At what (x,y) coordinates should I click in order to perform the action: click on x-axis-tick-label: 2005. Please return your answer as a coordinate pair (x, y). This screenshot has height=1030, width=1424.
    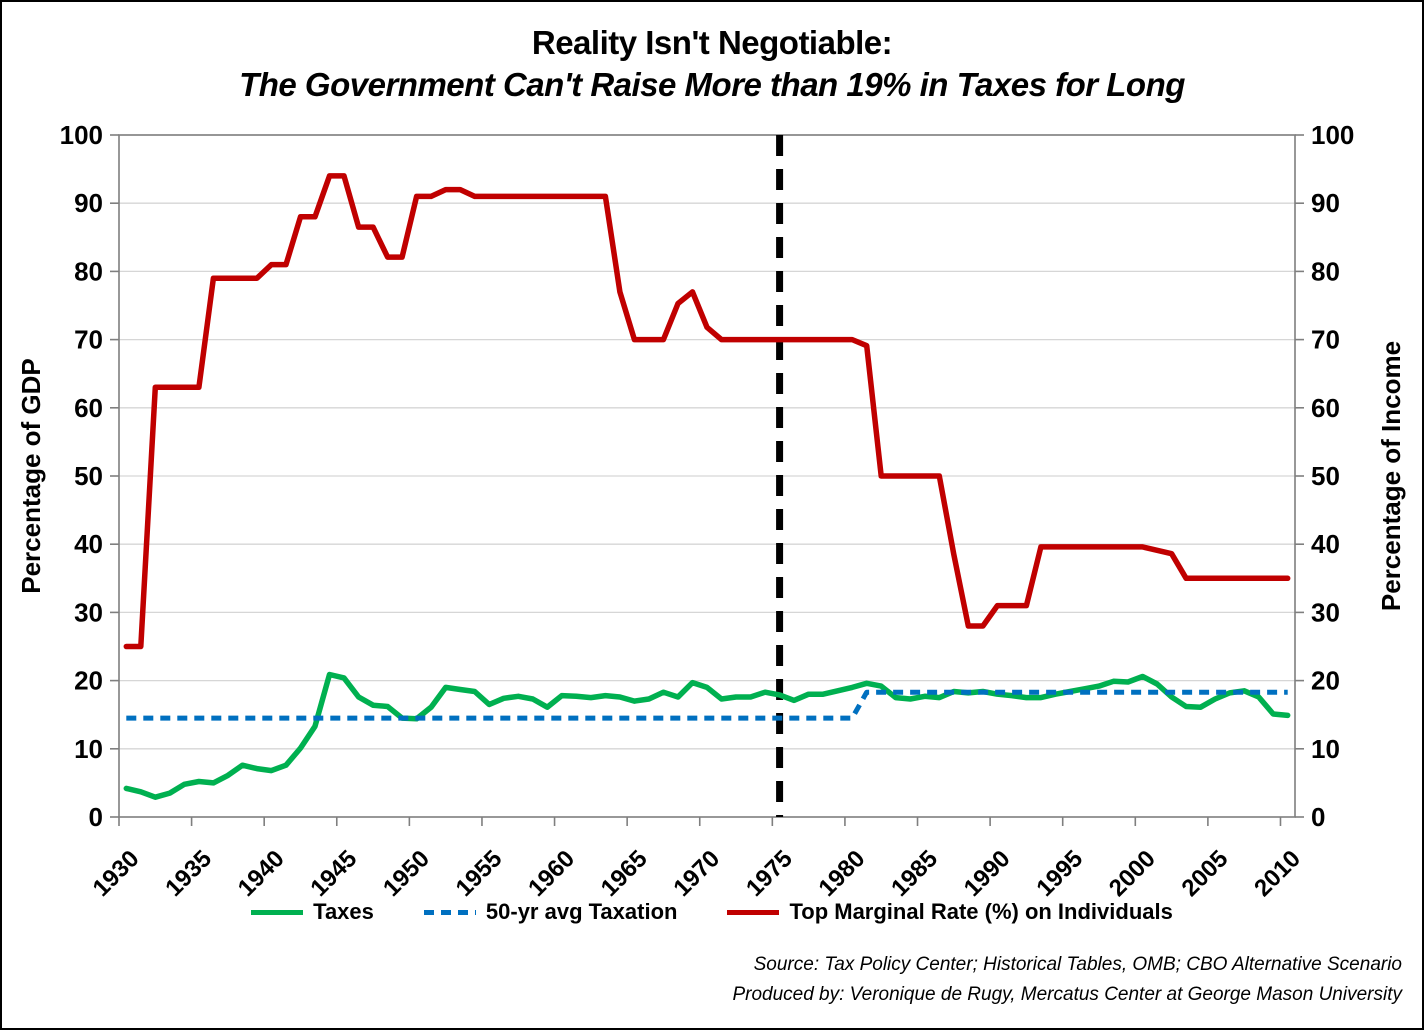
    Looking at the image, I should click on (1205, 873).